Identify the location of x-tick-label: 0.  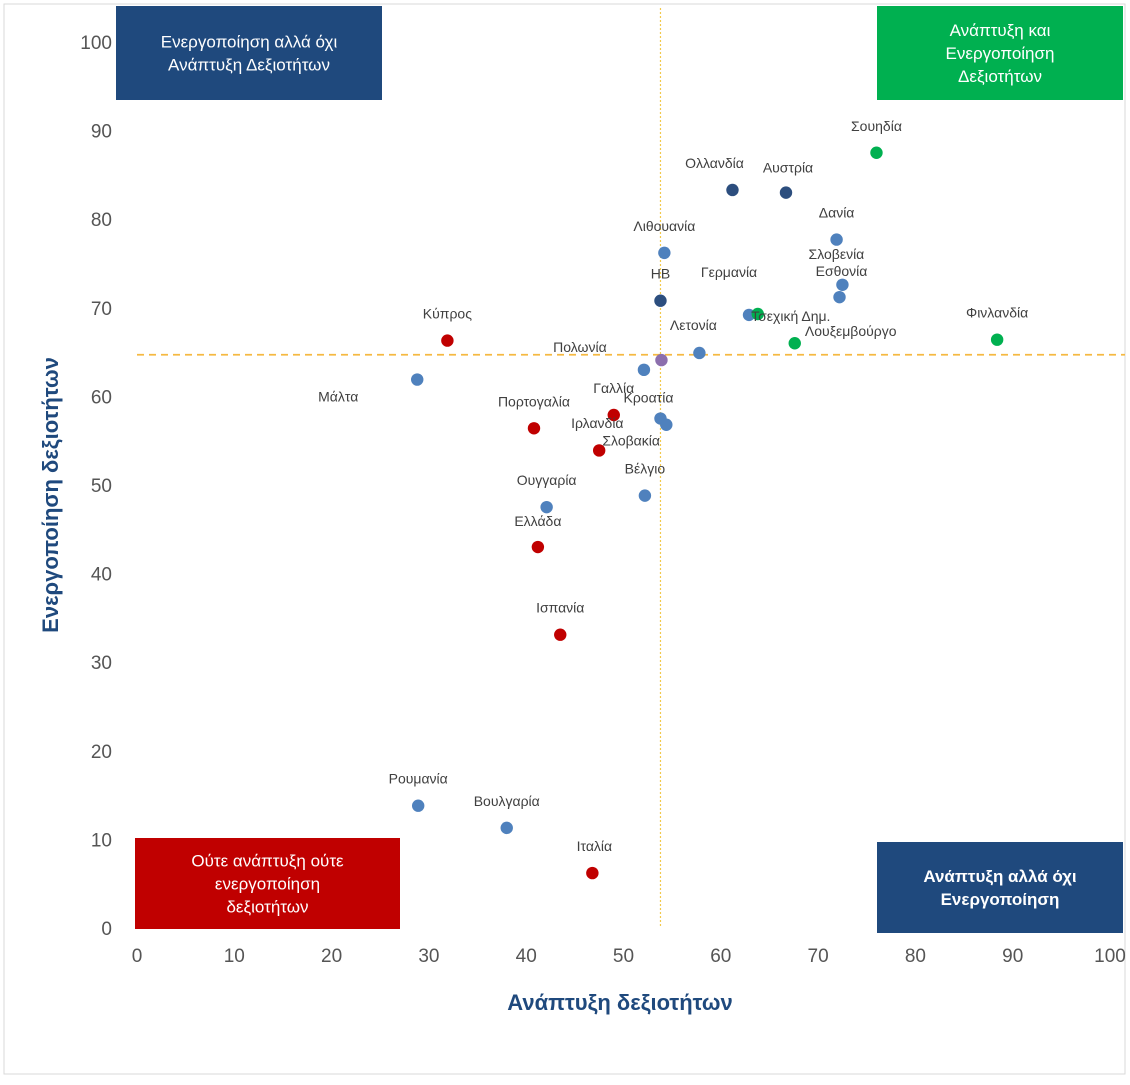
(137, 956).